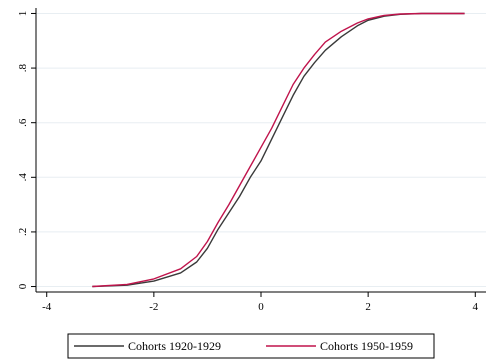 The height and width of the screenshot is (364, 494). What do you see at coordinates (23, 122) in the screenshot?
I see `y-tick-label: .6` at bounding box center [23, 122].